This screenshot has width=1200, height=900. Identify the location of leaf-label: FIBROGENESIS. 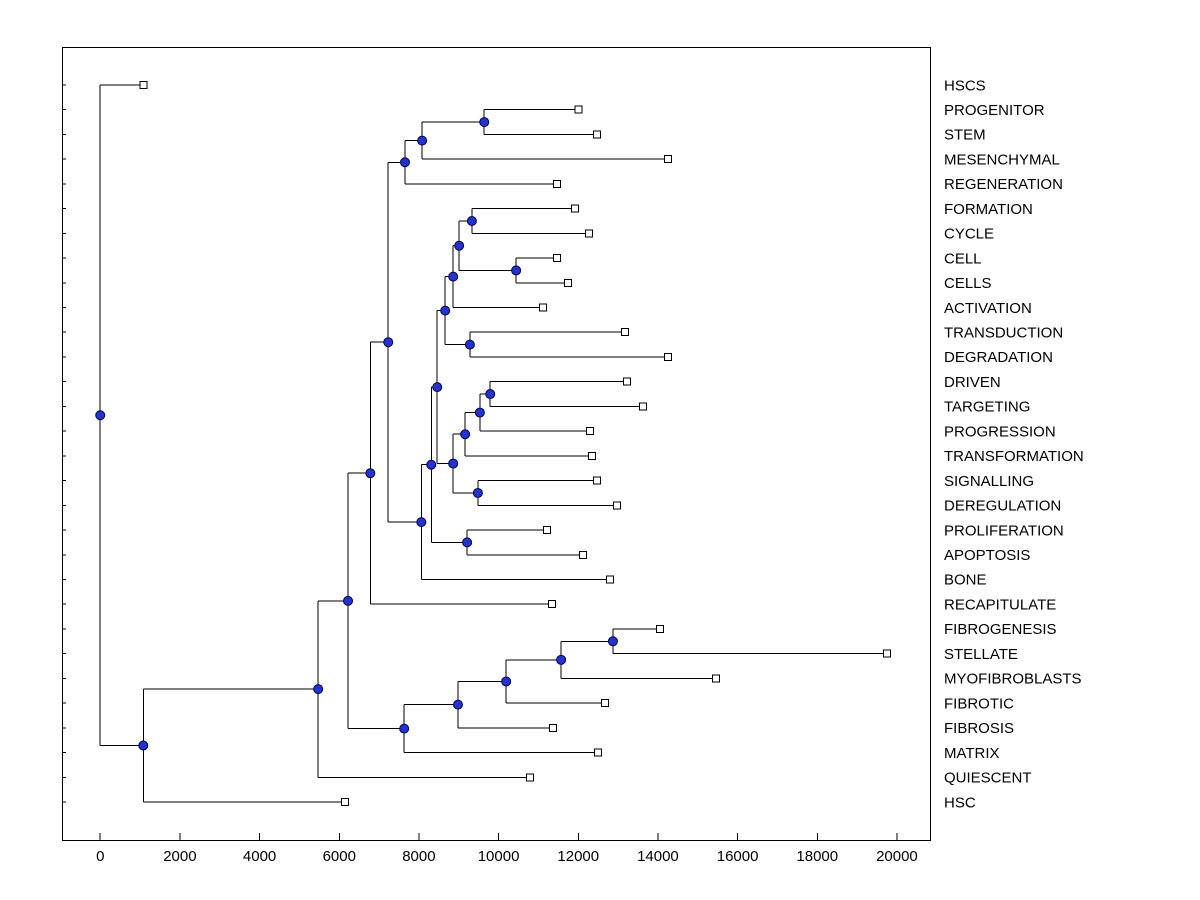
(1000, 629).